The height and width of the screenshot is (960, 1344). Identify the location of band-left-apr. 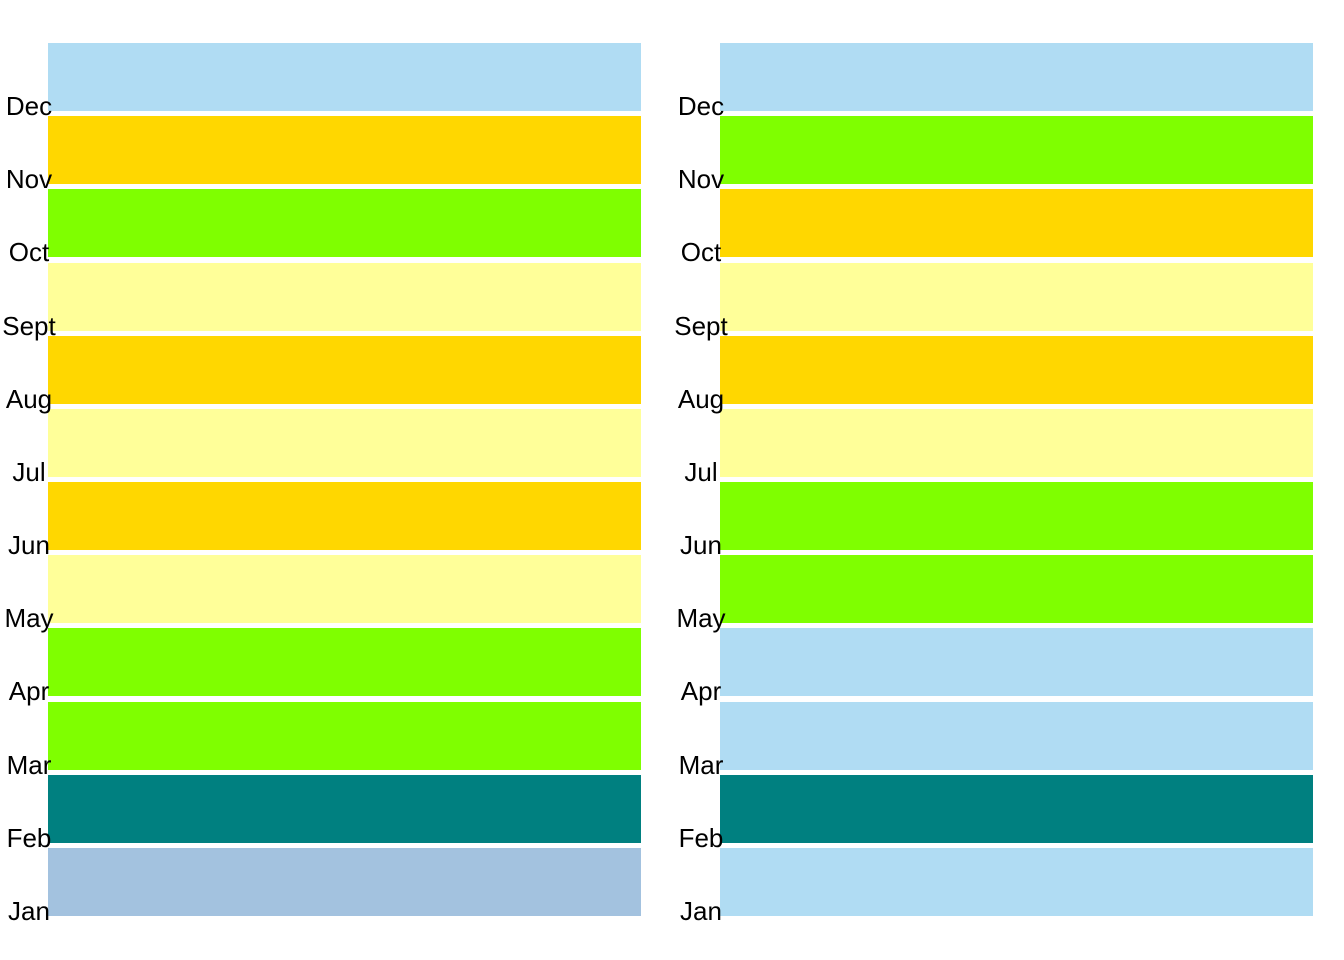
(344, 662).